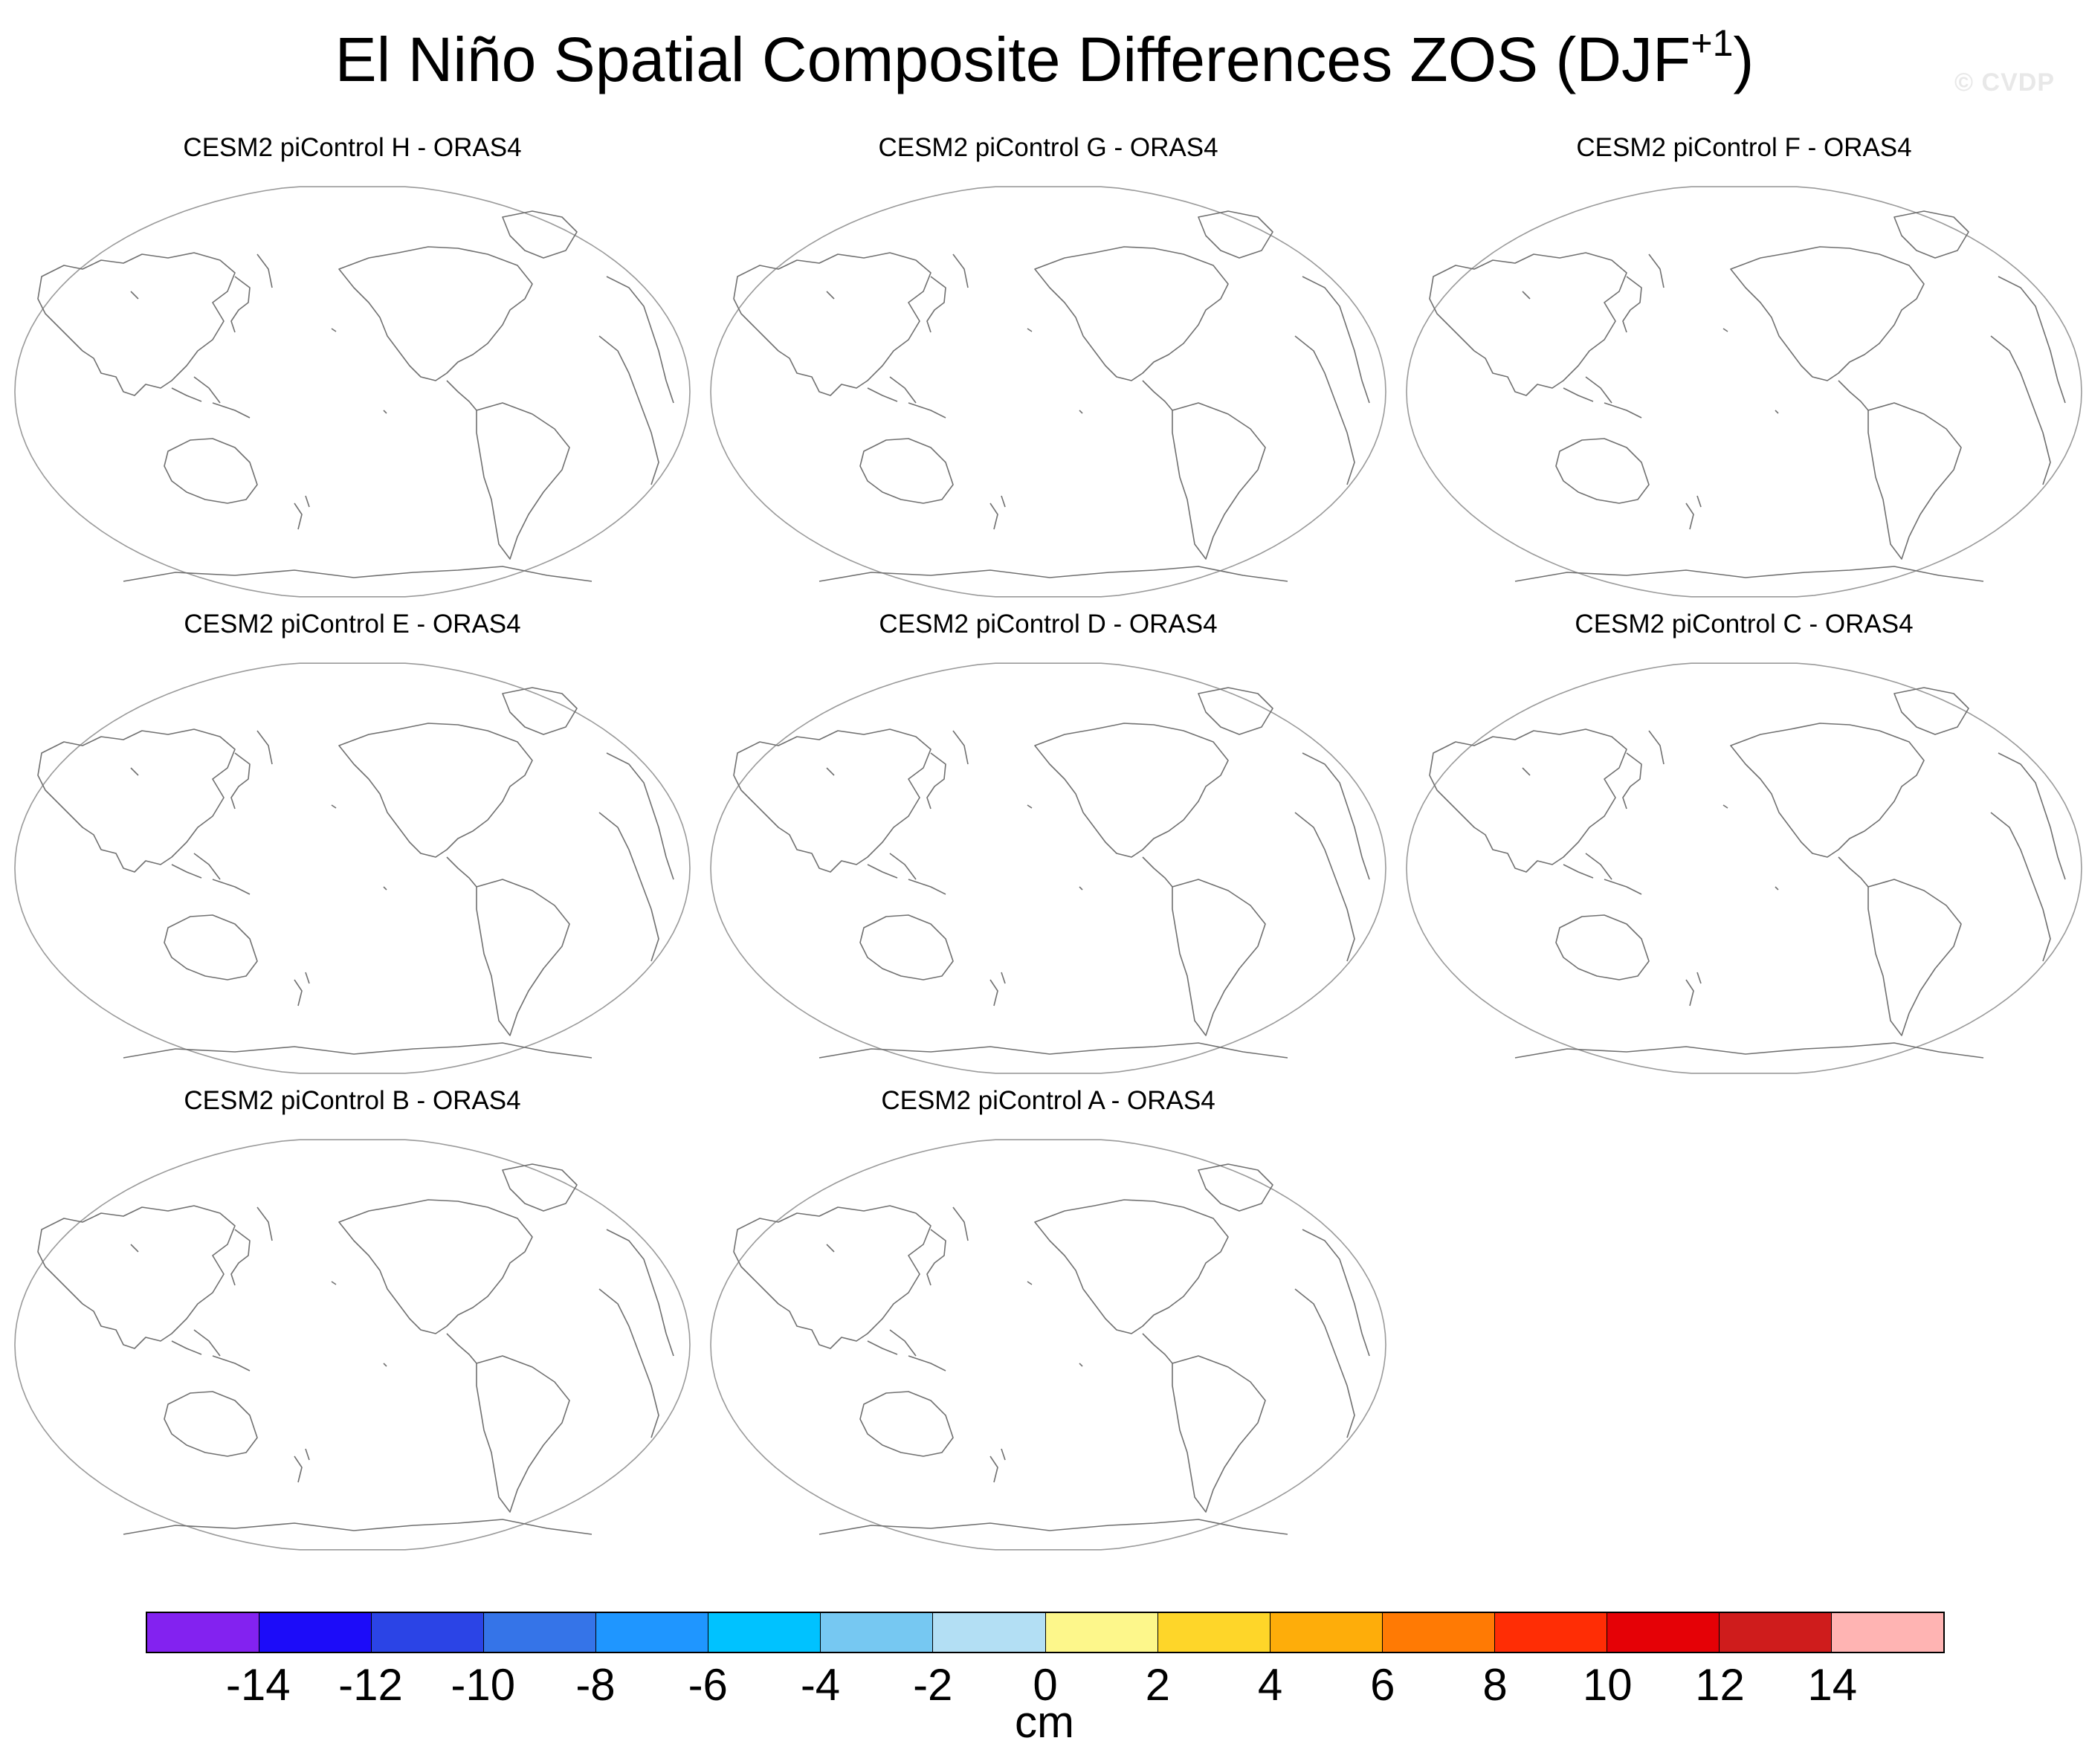  I want to click on colorbar-tick-label: 0, so click(1045, 1685).